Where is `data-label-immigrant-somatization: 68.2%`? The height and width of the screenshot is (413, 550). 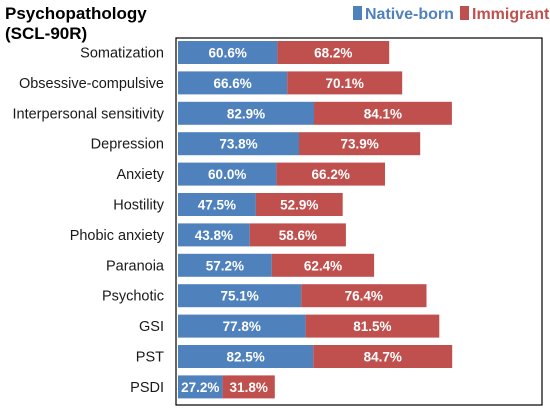
data-label-immigrant-somatization: 68.2% is located at coordinates (333, 53).